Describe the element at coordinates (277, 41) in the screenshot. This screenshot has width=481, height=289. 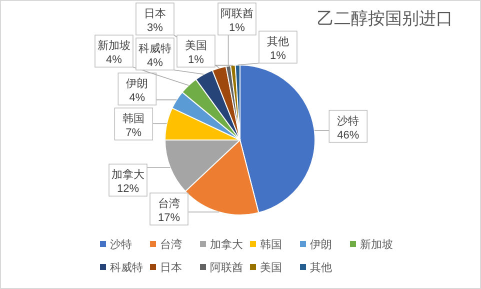
I see `slice-label: 其他` at that location.